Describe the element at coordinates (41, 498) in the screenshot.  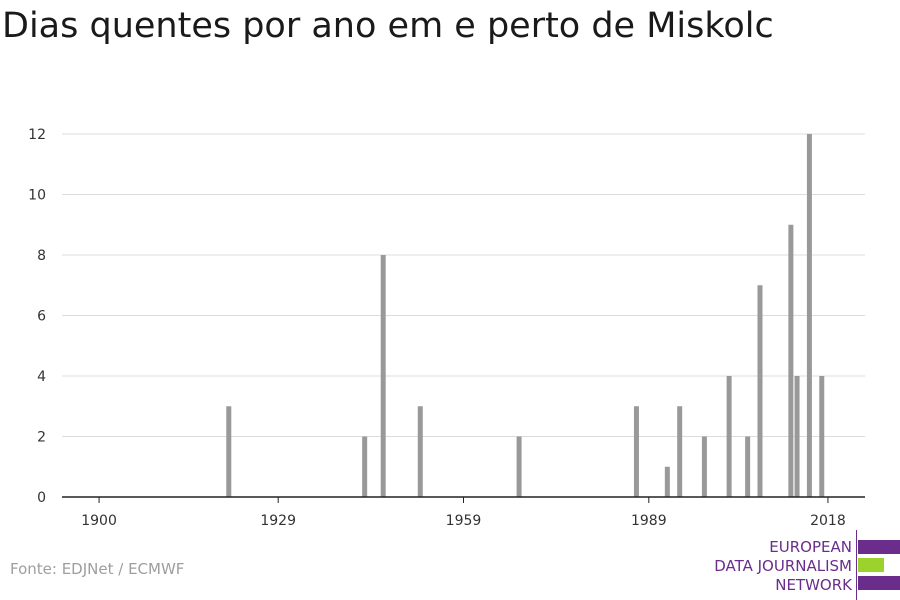
I see `y-tick-label: 0` at that location.